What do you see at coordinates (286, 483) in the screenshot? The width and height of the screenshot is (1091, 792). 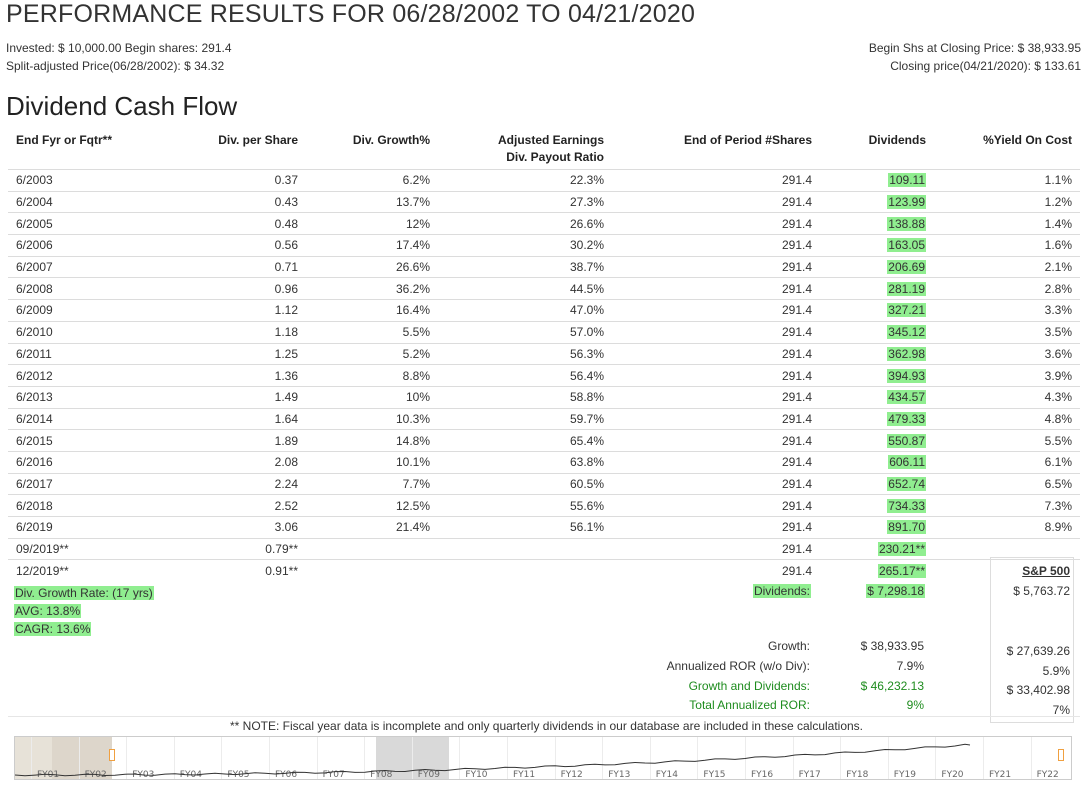 I see `cell-div-per-share-text: 2.24` at bounding box center [286, 483].